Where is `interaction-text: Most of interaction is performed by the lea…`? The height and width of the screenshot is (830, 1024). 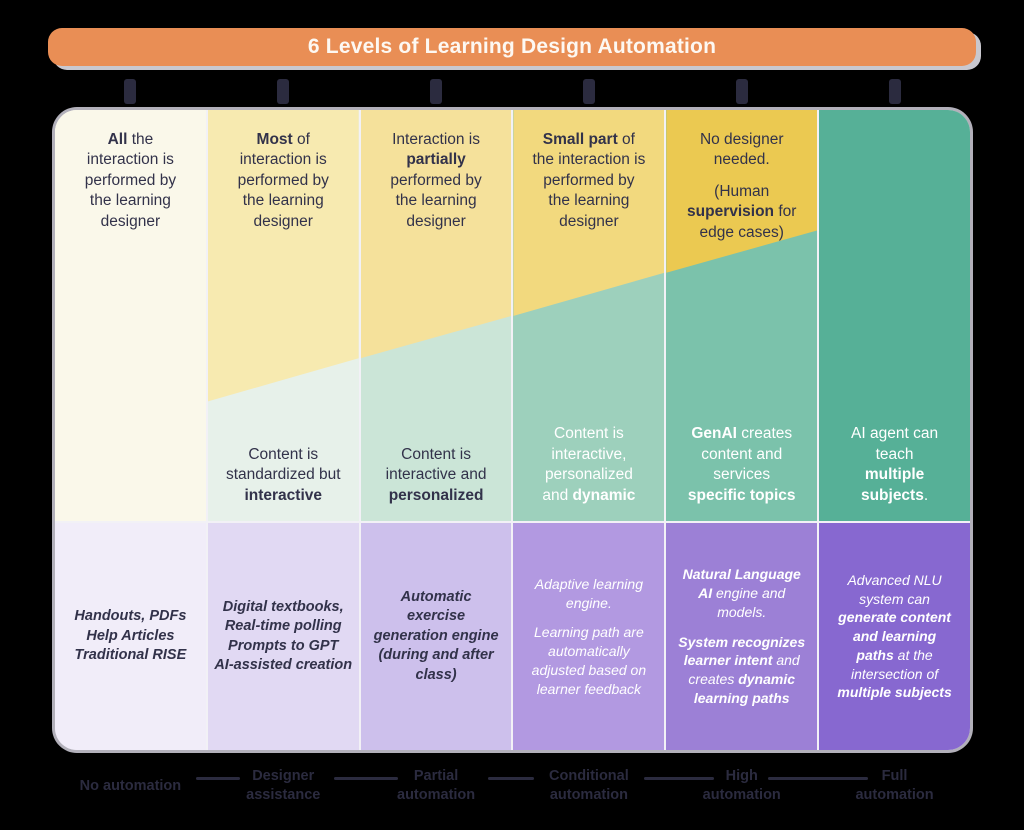 interaction-text: Most of interaction is performed by the lea… is located at coordinates (283, 180).